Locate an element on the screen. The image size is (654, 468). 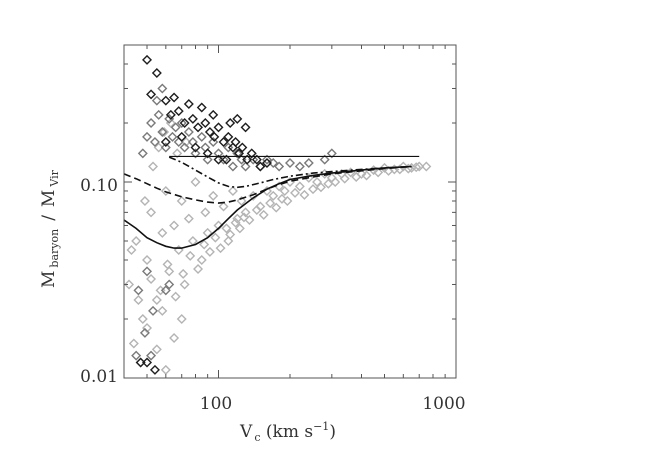
y-axis-label-sub1: baryon is located at coordinates (54, 248).